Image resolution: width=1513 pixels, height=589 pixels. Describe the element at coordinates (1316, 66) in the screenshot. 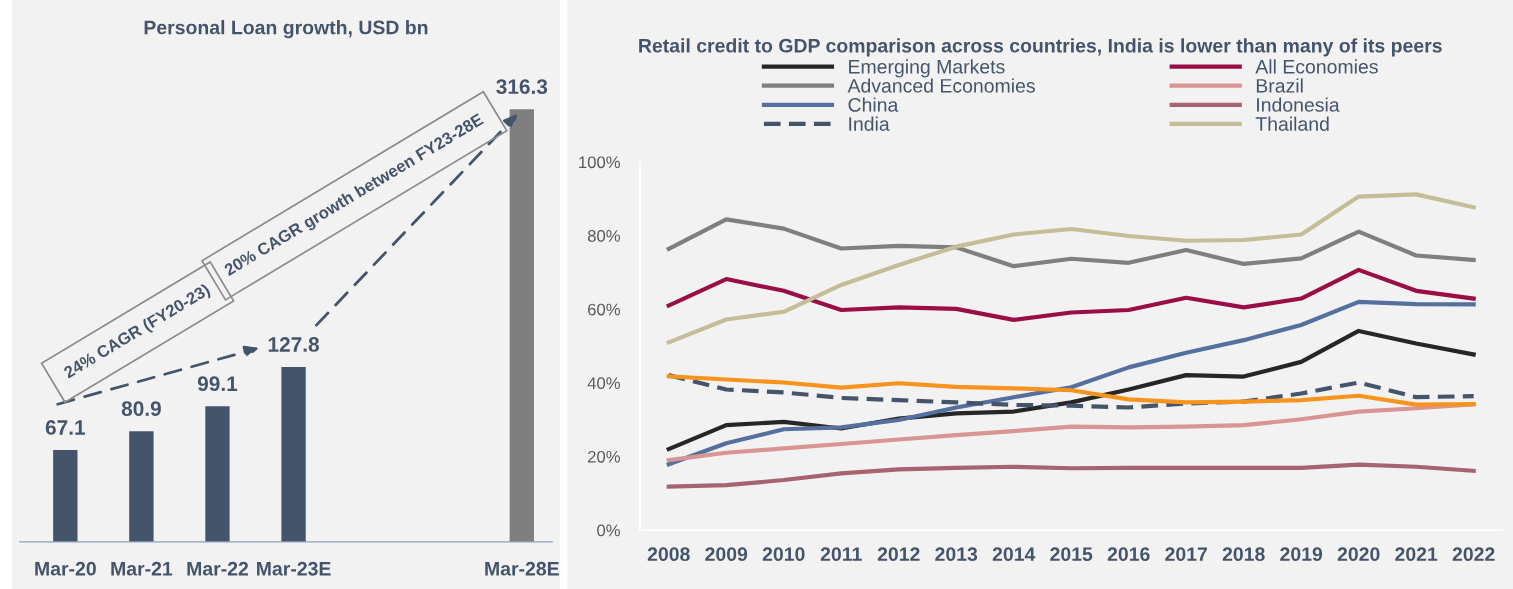

I see `legend-label: All Economies` at that location.